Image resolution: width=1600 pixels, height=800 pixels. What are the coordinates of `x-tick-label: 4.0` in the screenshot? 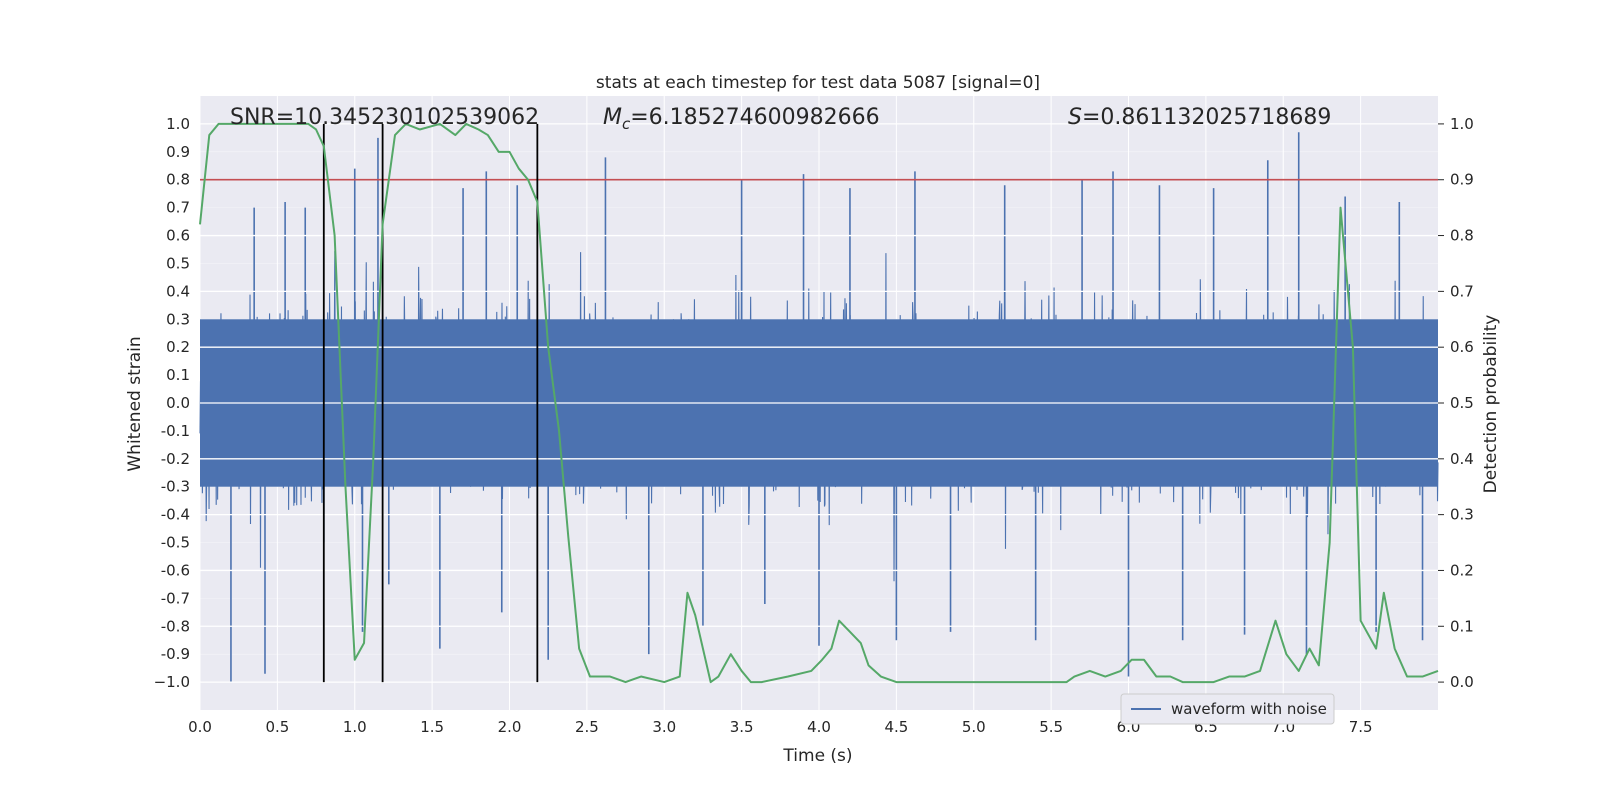 It's located at (819, 727).